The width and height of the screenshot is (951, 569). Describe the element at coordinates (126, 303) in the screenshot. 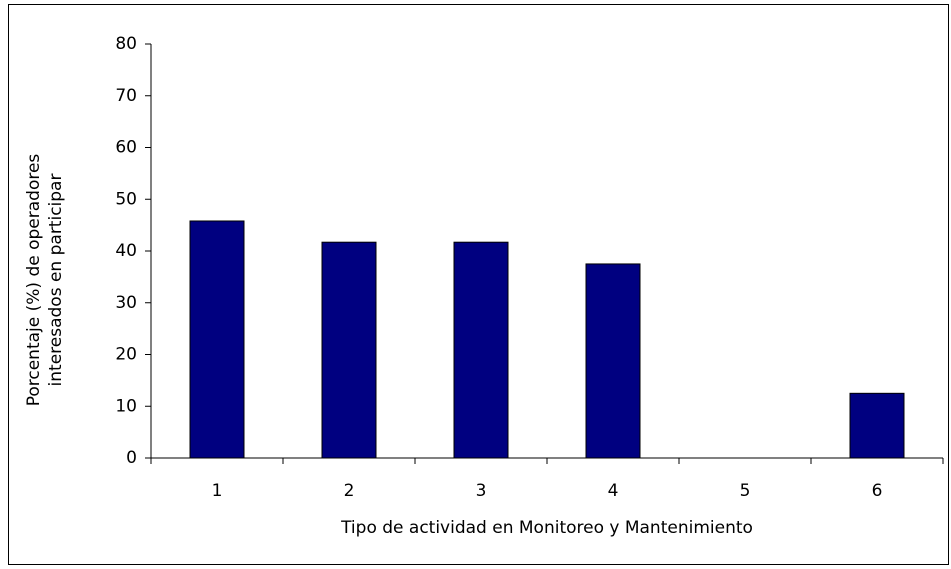

I see `y-tick-label: 30` at that location.